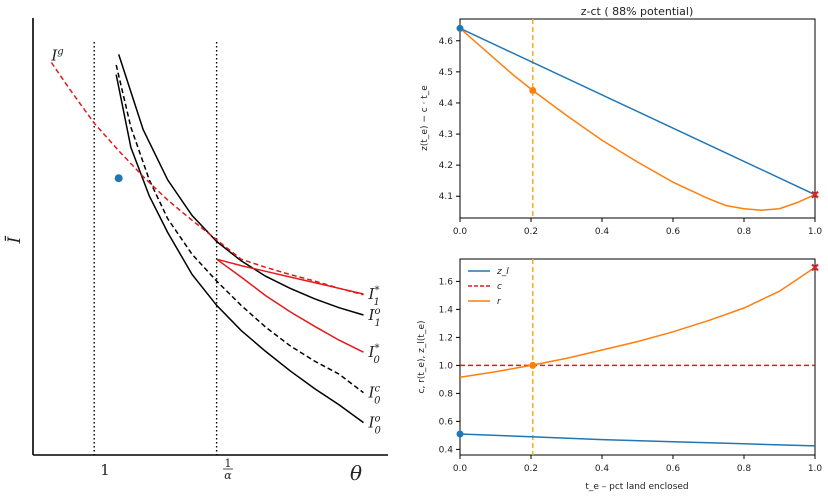  Describe the element at coordinates (375, 425) in the screenshot. I see `left-label-I_0^o: Io 0` at that location.